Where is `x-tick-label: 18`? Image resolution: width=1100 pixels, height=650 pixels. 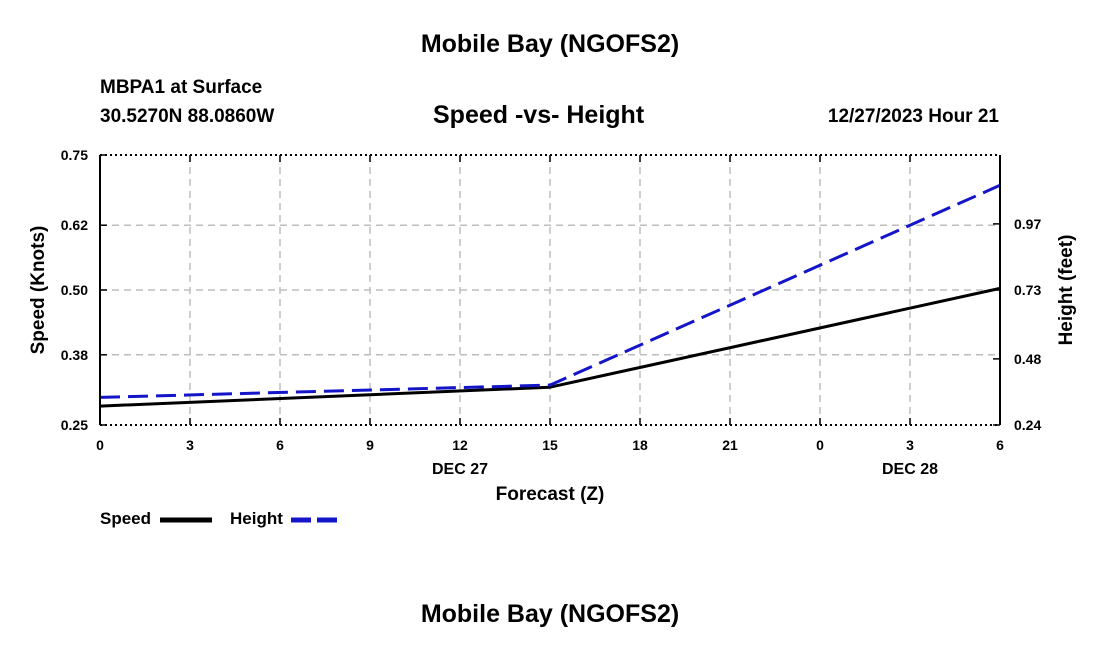 x-tick-label: 18 is located at coordinates (640, 445).